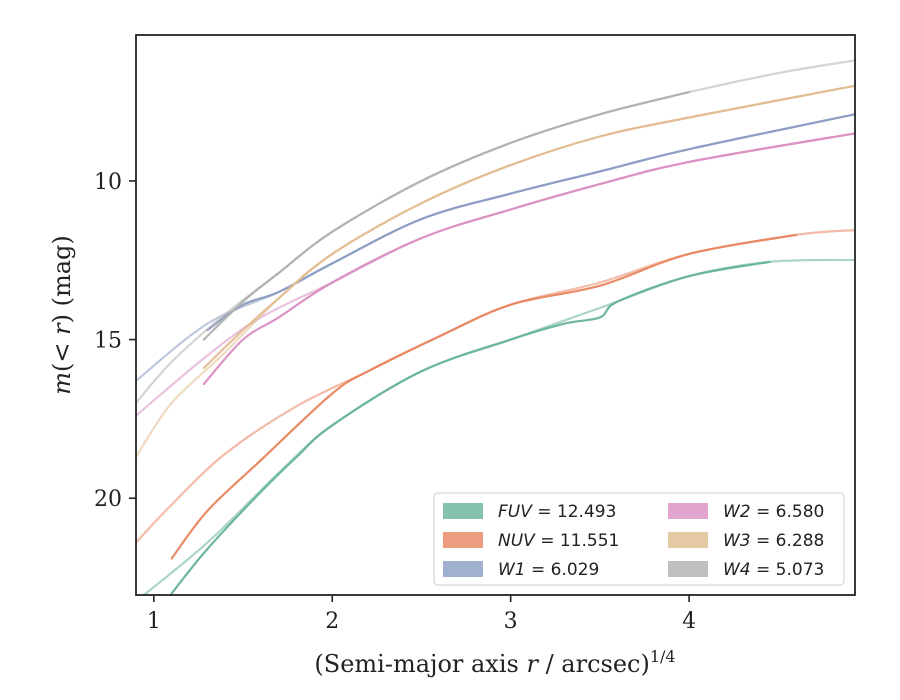 The height and width of the screenshot is (700, 900). Describe the element at coordinates (421, 614) in the screenshot. I see `x-axis: 1 2 3 4` at that location.